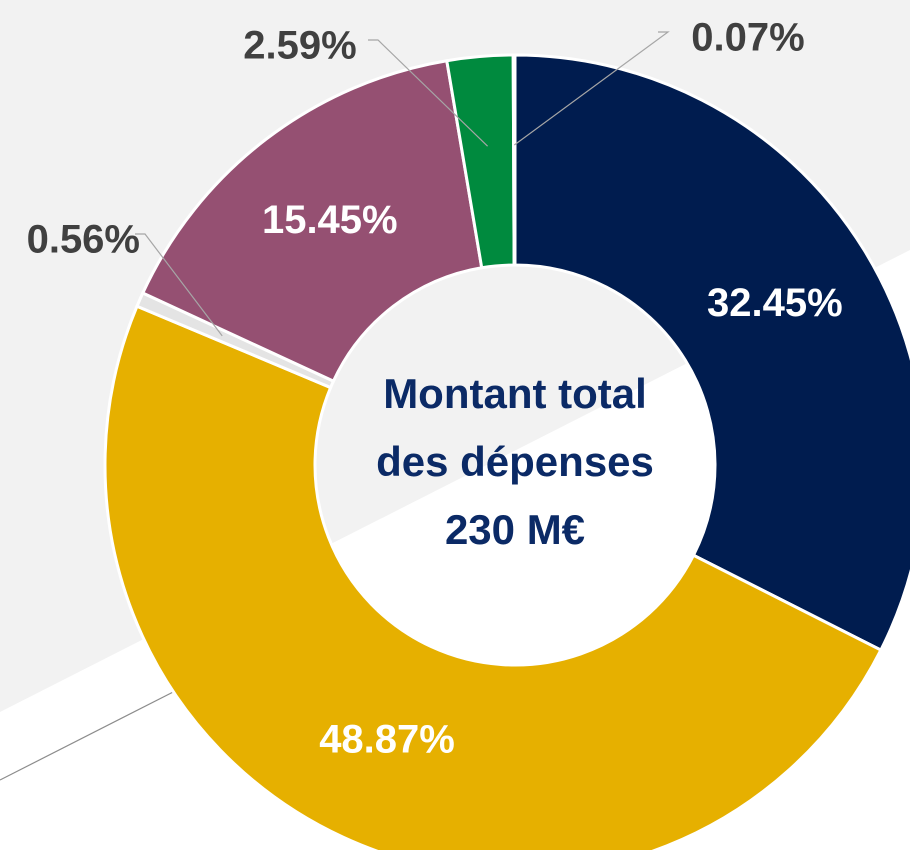  What do you see at coordinates (93, 733) in the screenshot?
I see `decor-line` at bounding box center [93, 733].